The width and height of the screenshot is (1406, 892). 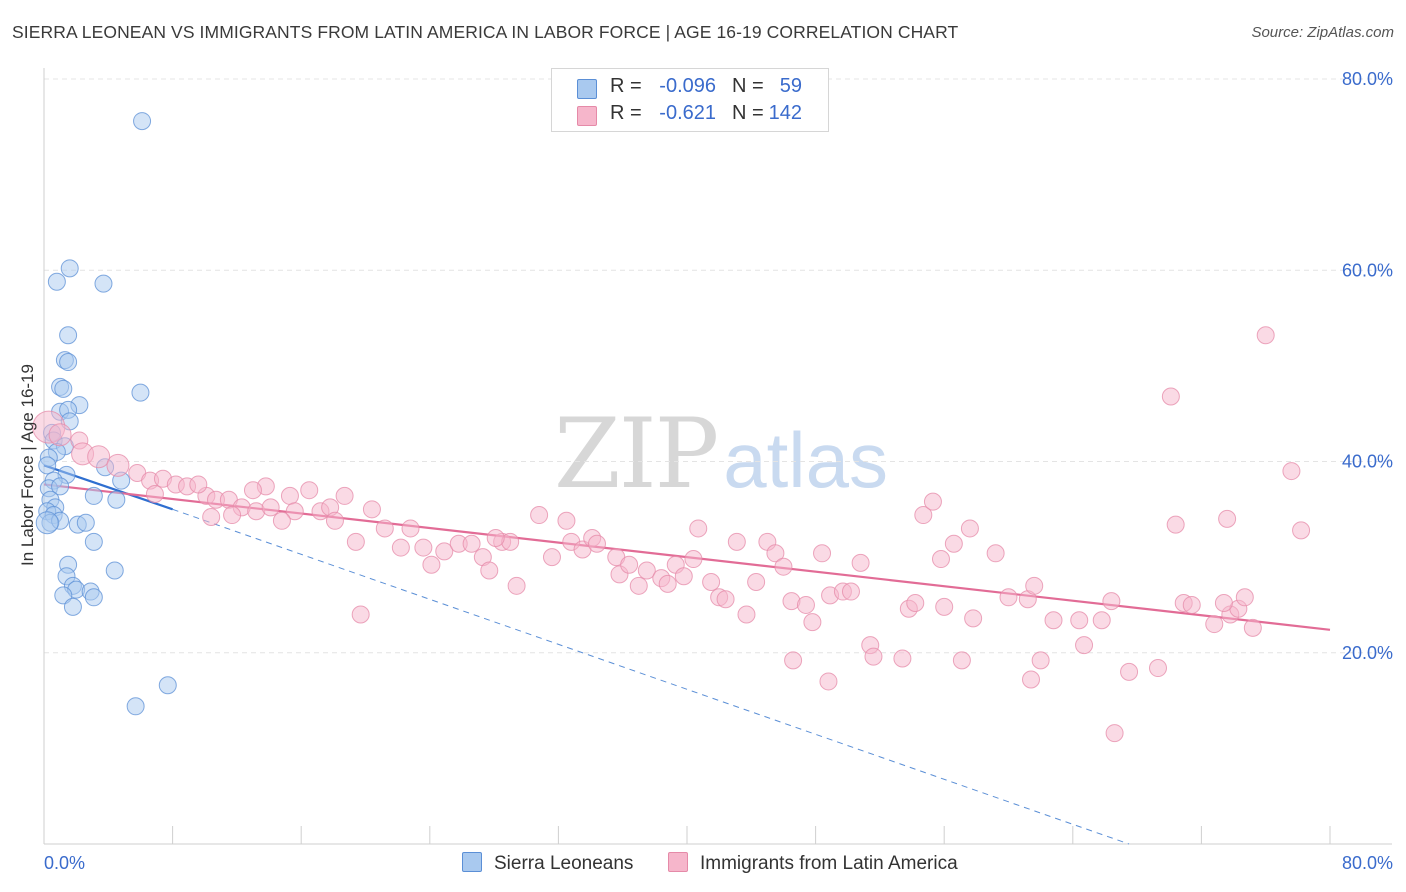 What do you see at coordinates (678, 862) in the screenshot?
I see `bottom-legend-swatch-pink` at bounding box center [678, 862].